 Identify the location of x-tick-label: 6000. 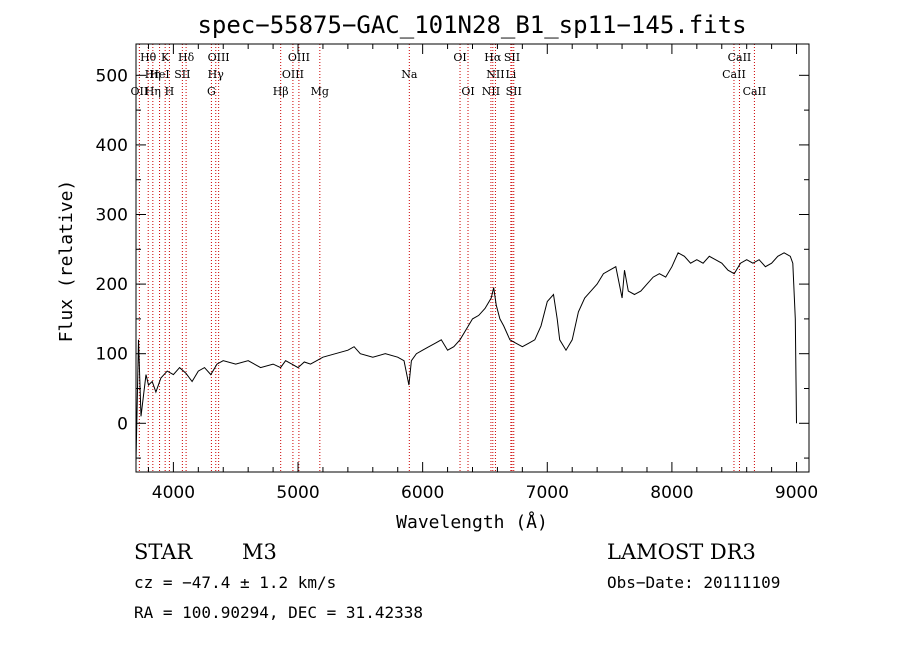
(422, 493).